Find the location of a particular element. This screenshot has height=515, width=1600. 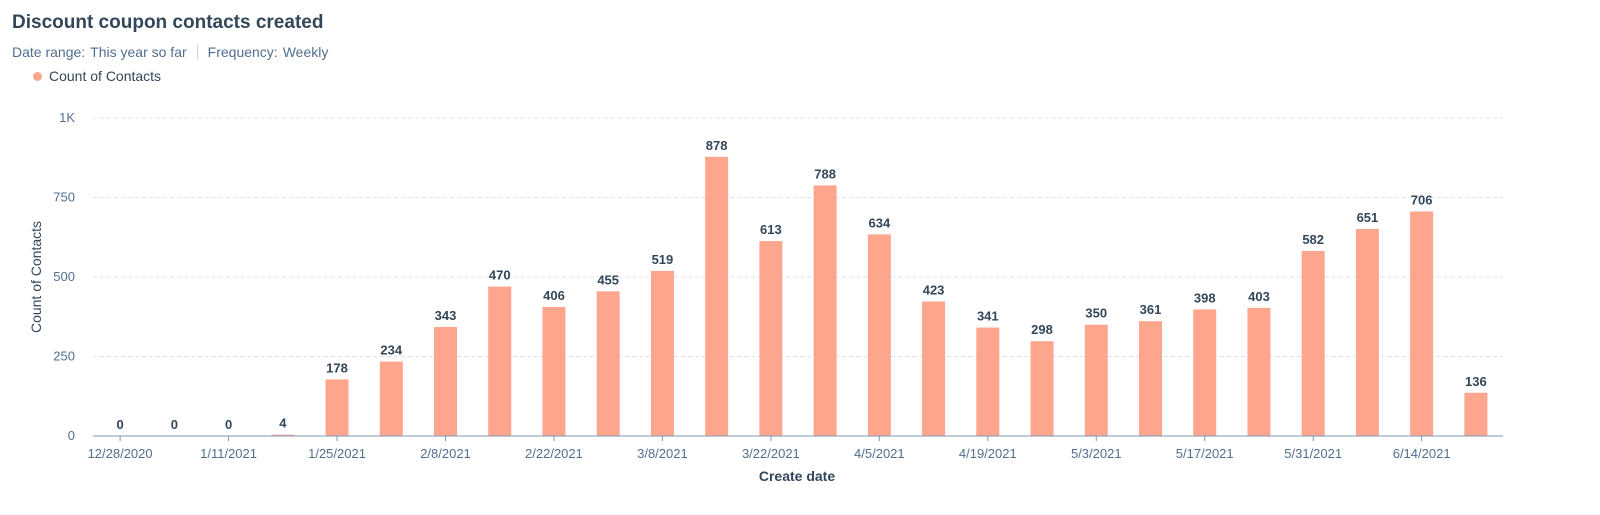

frequency-label: Frequency: is located at coordinates (242, 52).